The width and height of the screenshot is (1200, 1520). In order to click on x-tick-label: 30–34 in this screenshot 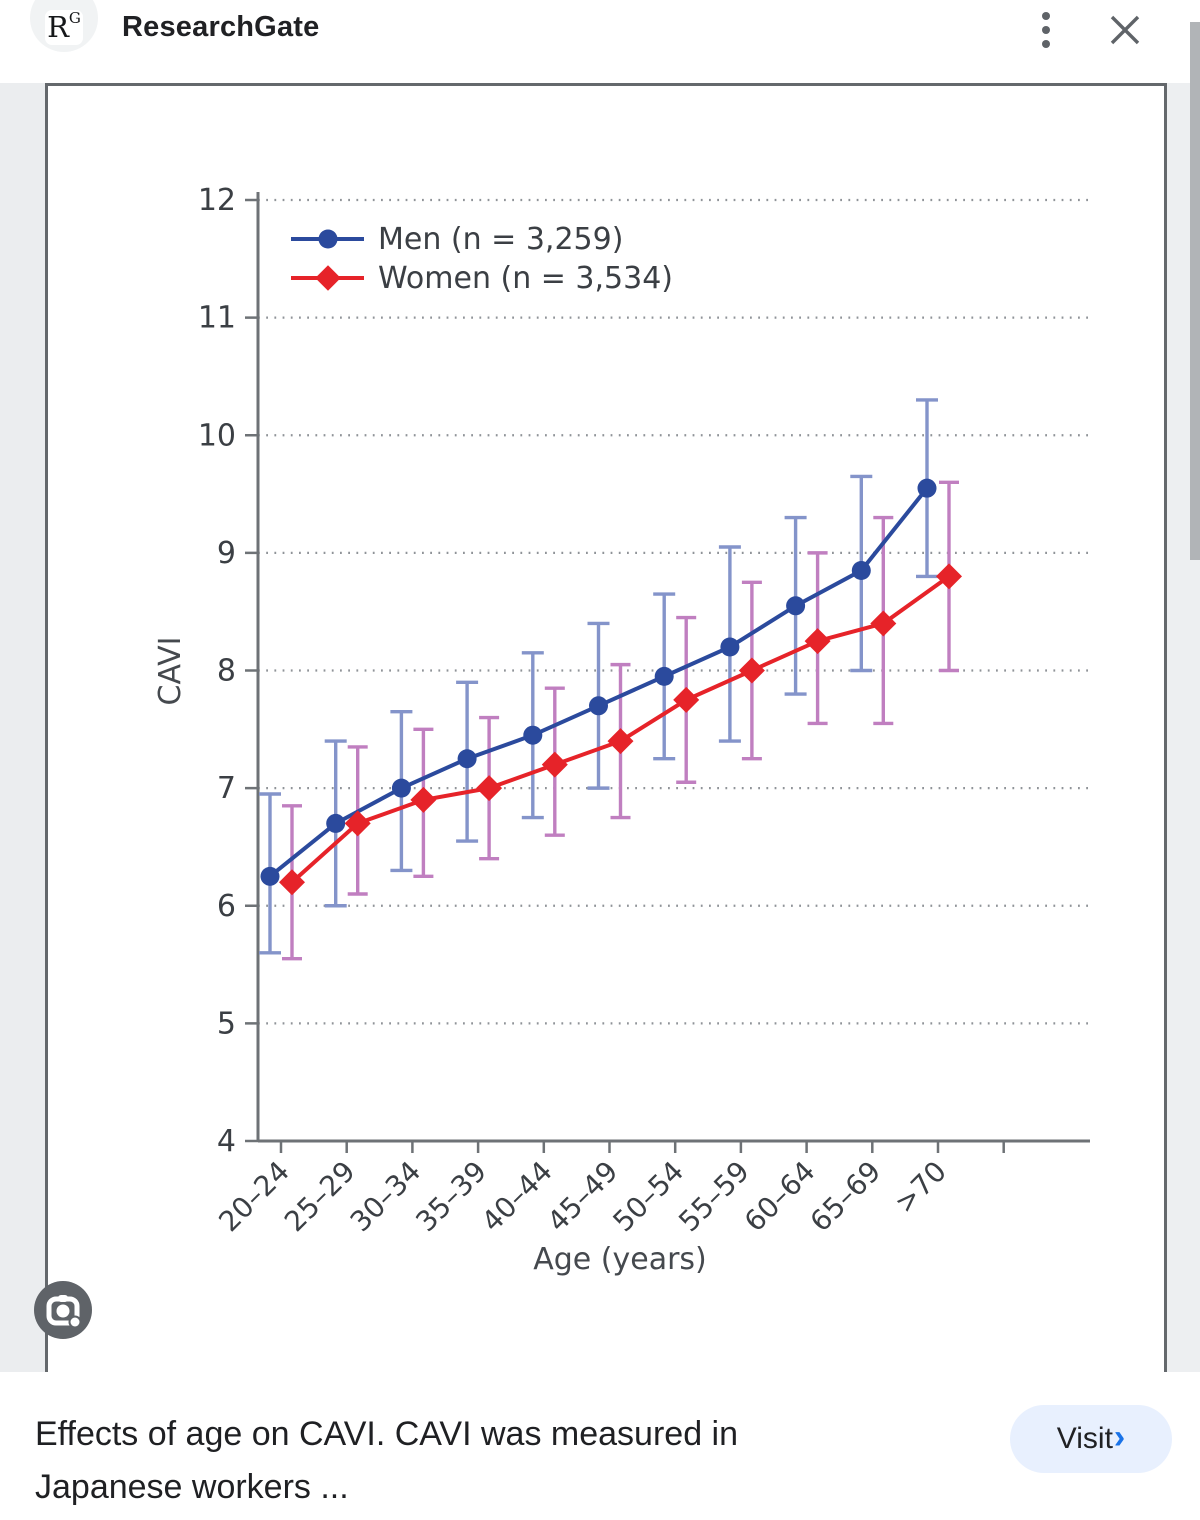, I will do `click(386, 1197)`.